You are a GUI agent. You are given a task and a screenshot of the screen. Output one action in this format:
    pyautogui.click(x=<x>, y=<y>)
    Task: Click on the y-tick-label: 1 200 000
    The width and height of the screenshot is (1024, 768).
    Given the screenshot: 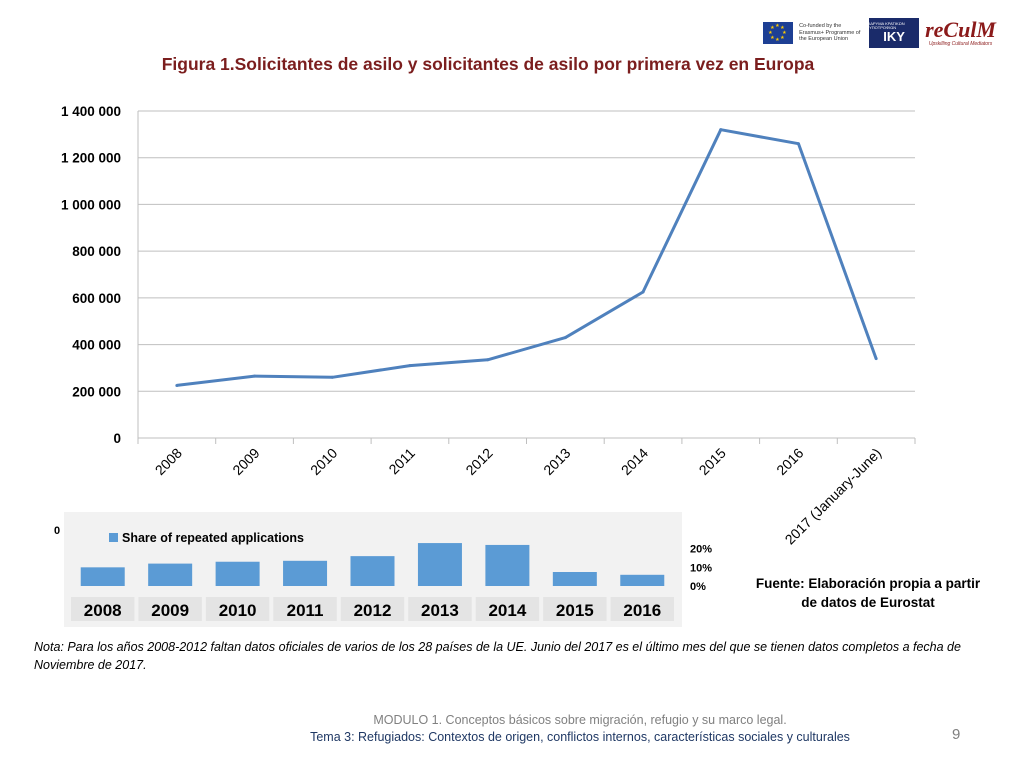 What is the action you would take?
    pyautogui.click(x=91, y=158)
    